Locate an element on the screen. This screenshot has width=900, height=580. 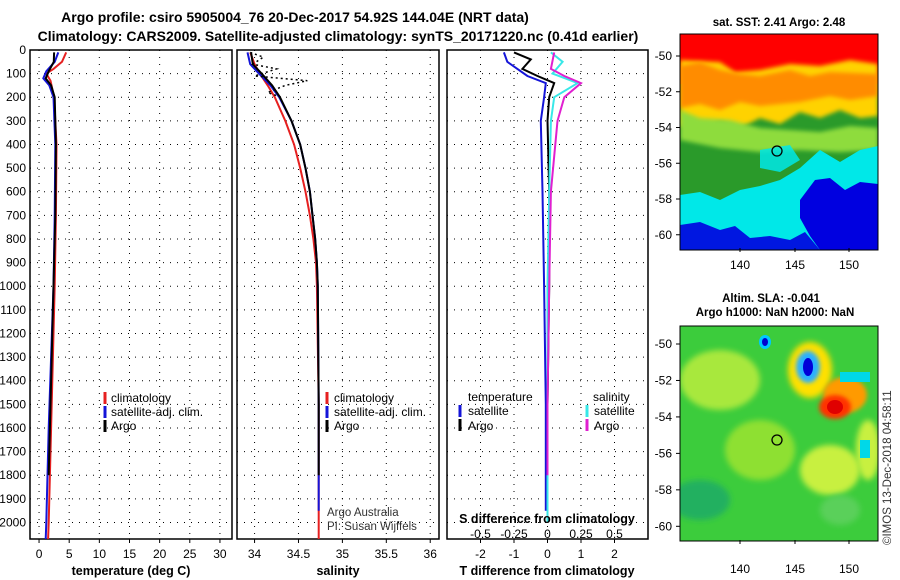
temperature-axis-label: temperature (deg C) is located at coordinates (131, 571).